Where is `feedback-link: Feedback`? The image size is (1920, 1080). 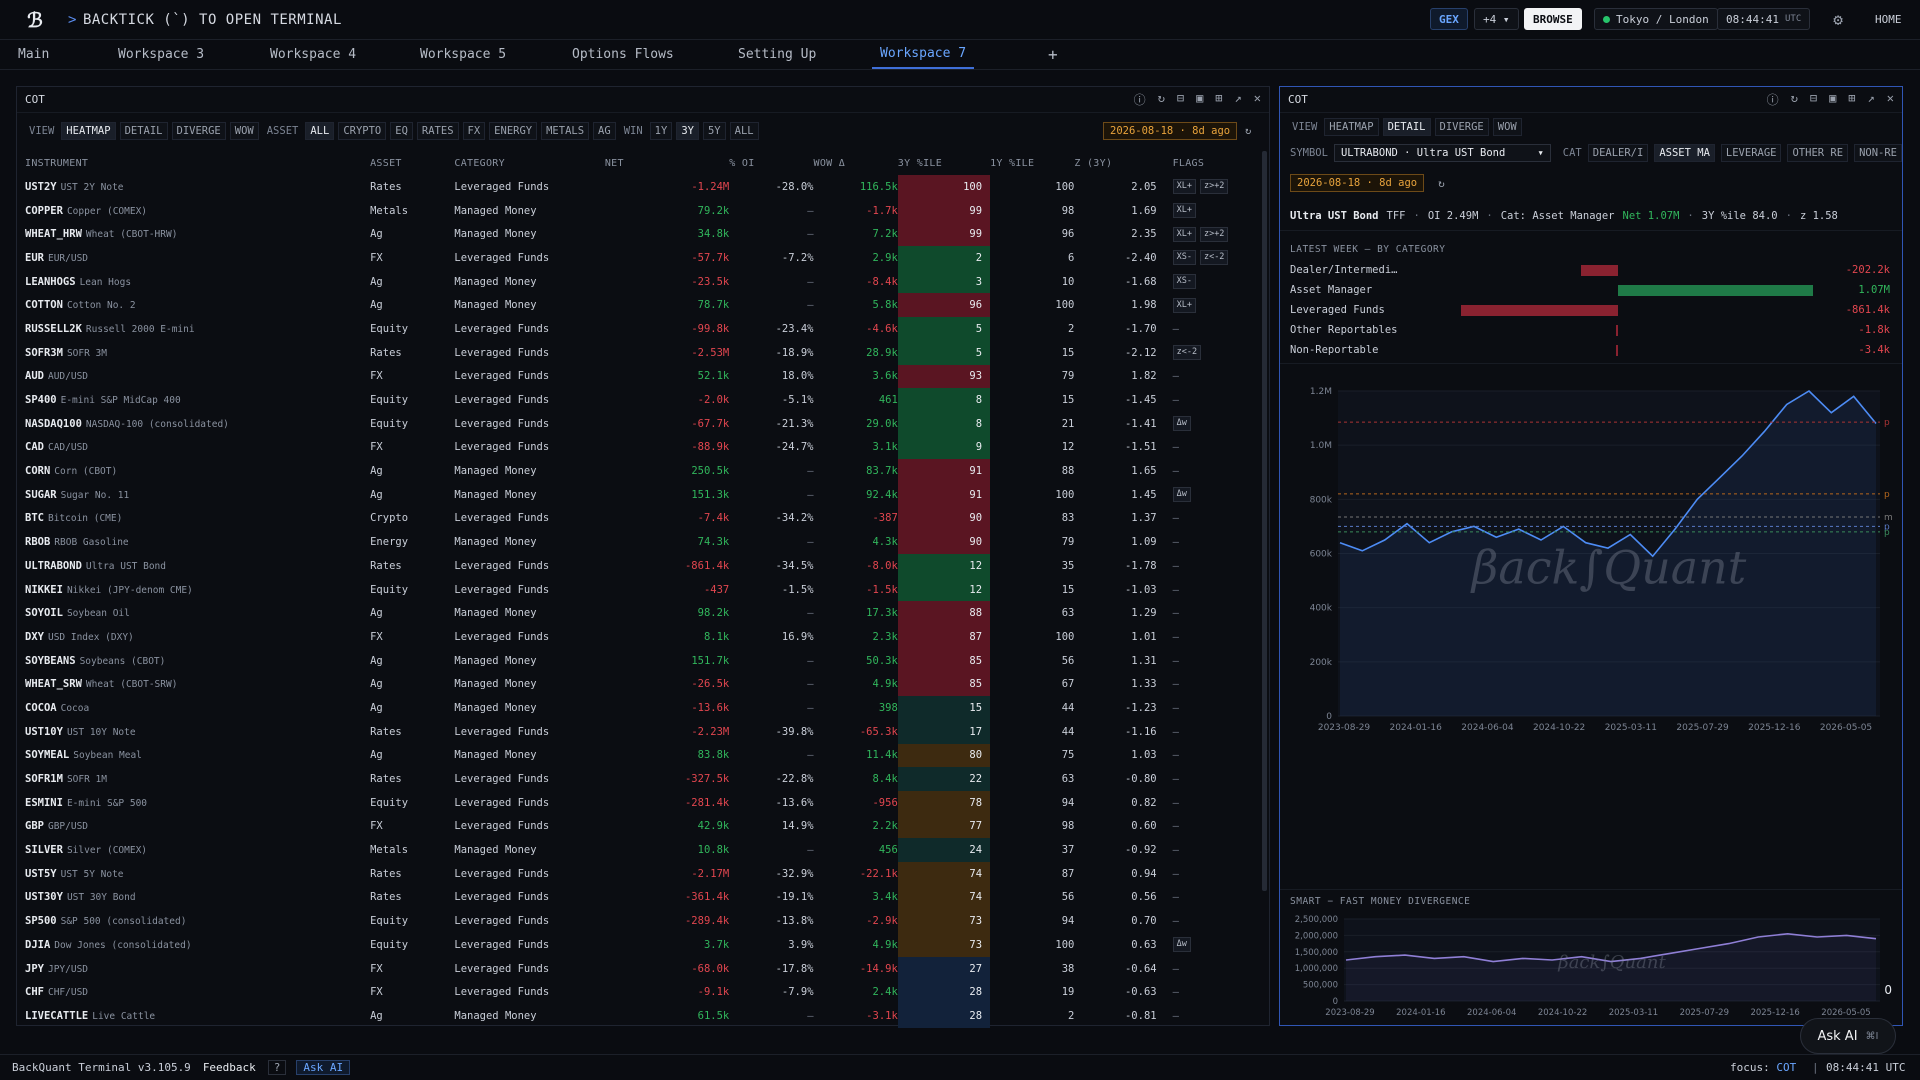 feedback-link: Feedback is located at coordinates (229, 1067).